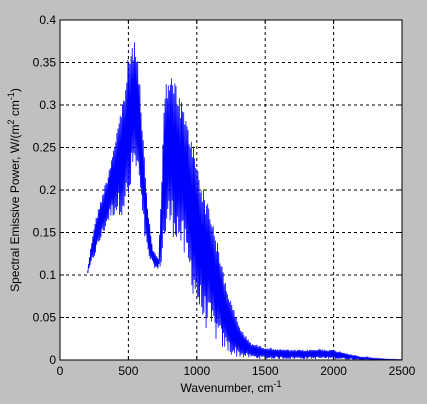  Describe the element at coordinates (47, 275) in the screenshot. I see `y-tick-label: 0.1` at that location.